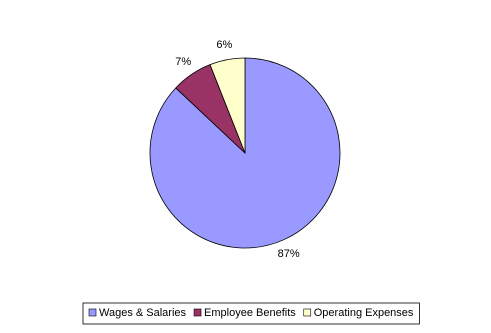  Describe the element at coordinates (289, 254) in the screenshot. I see `data-label: 87%` at that location.